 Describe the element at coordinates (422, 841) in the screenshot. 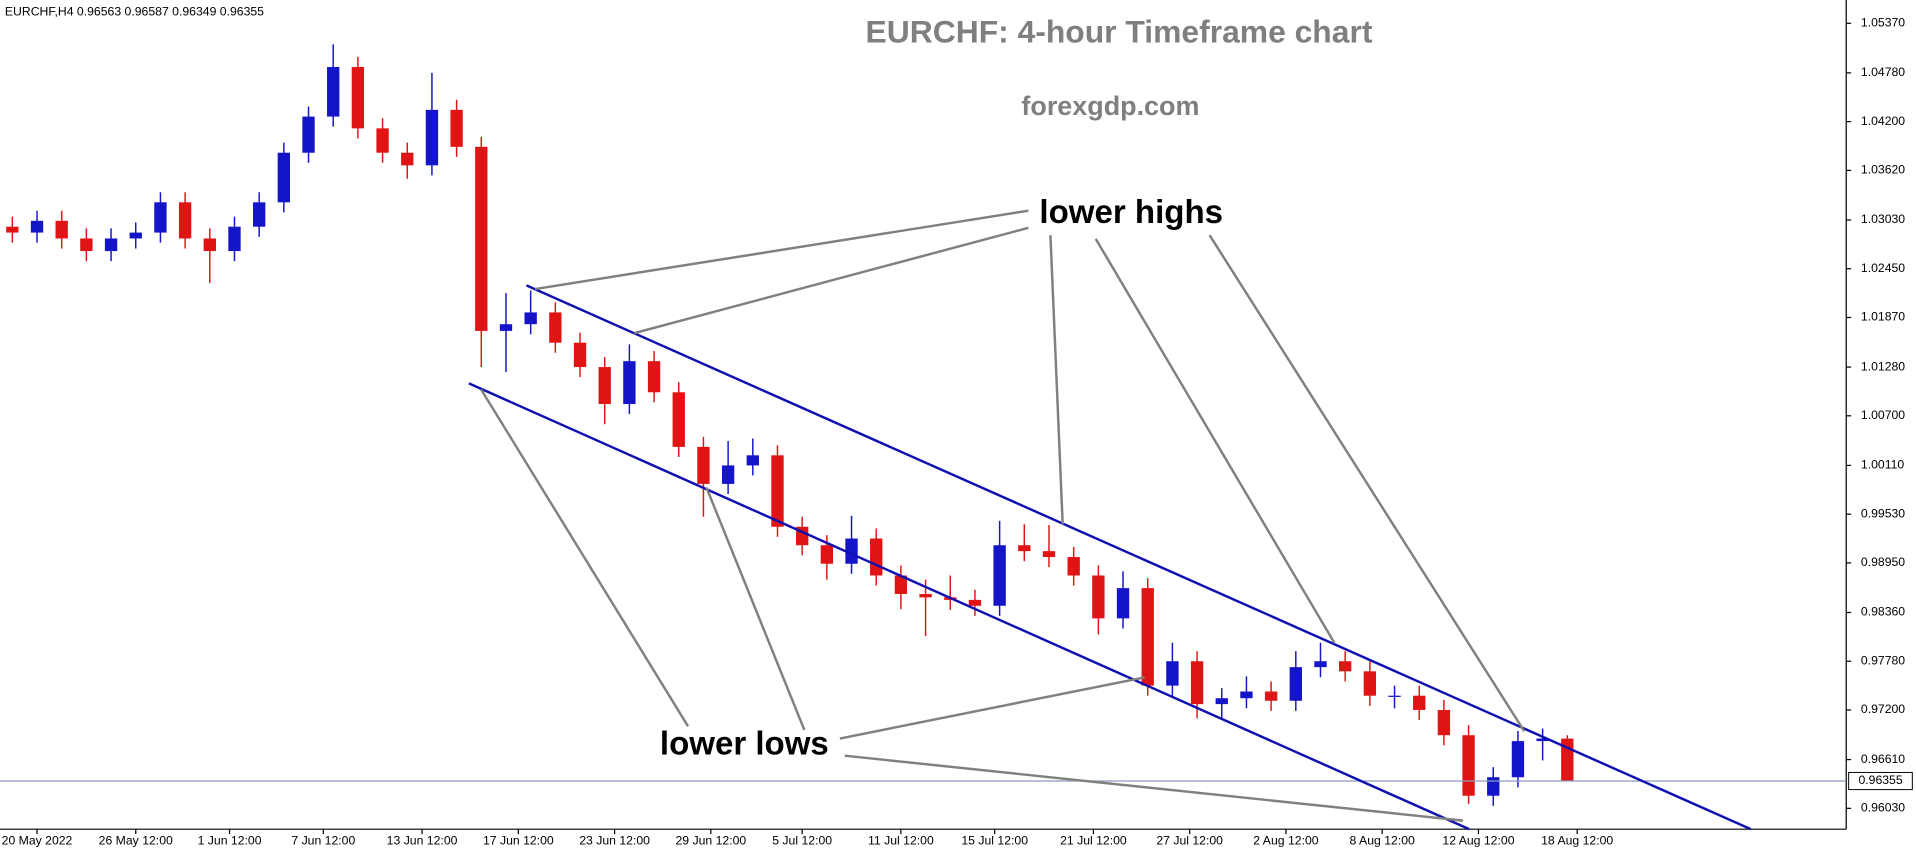

I see `x-tick-label: 13 Jun 12:00` at that location.